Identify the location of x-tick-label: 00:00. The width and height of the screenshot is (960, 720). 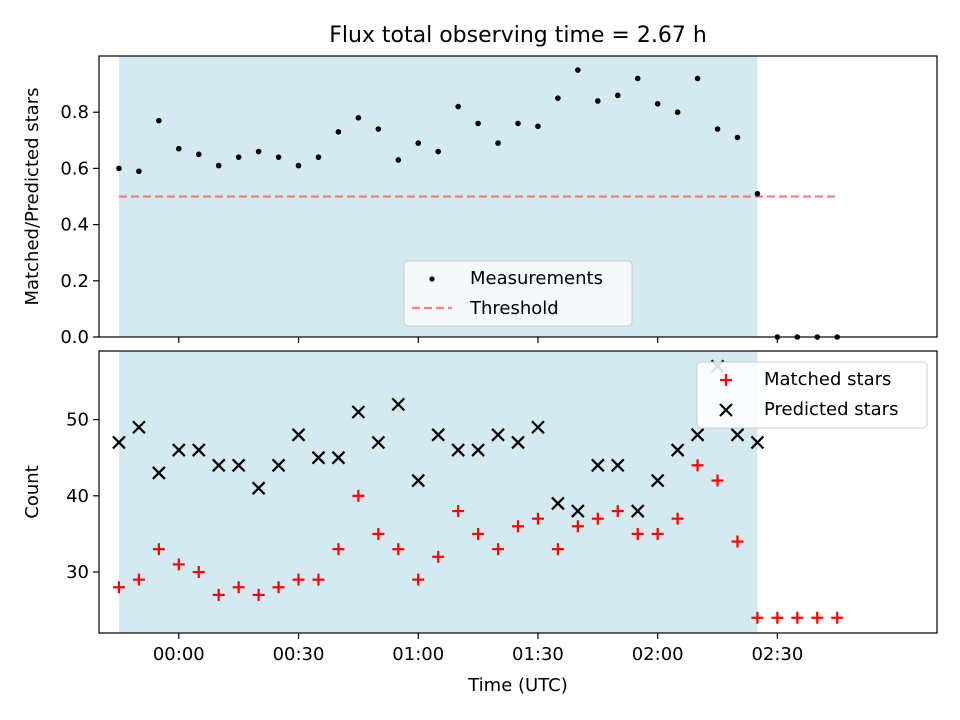
(179, 654).